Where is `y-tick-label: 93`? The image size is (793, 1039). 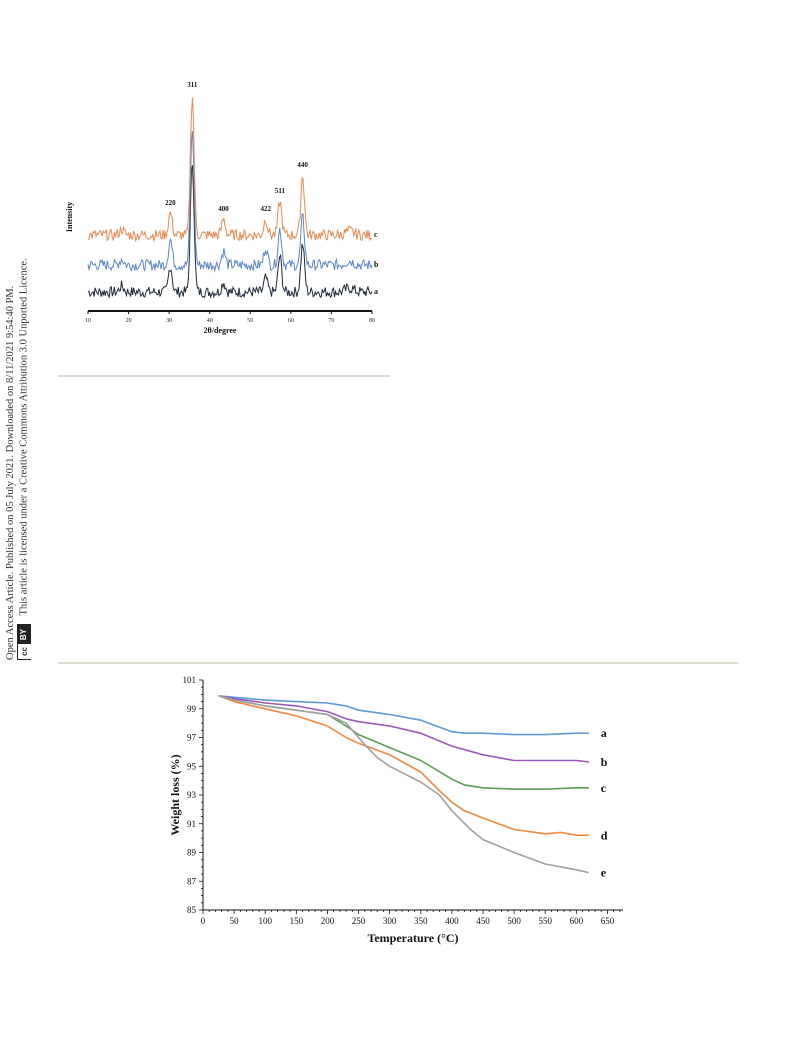 y-tick-label: 93 is located at coordinates (192, 795).